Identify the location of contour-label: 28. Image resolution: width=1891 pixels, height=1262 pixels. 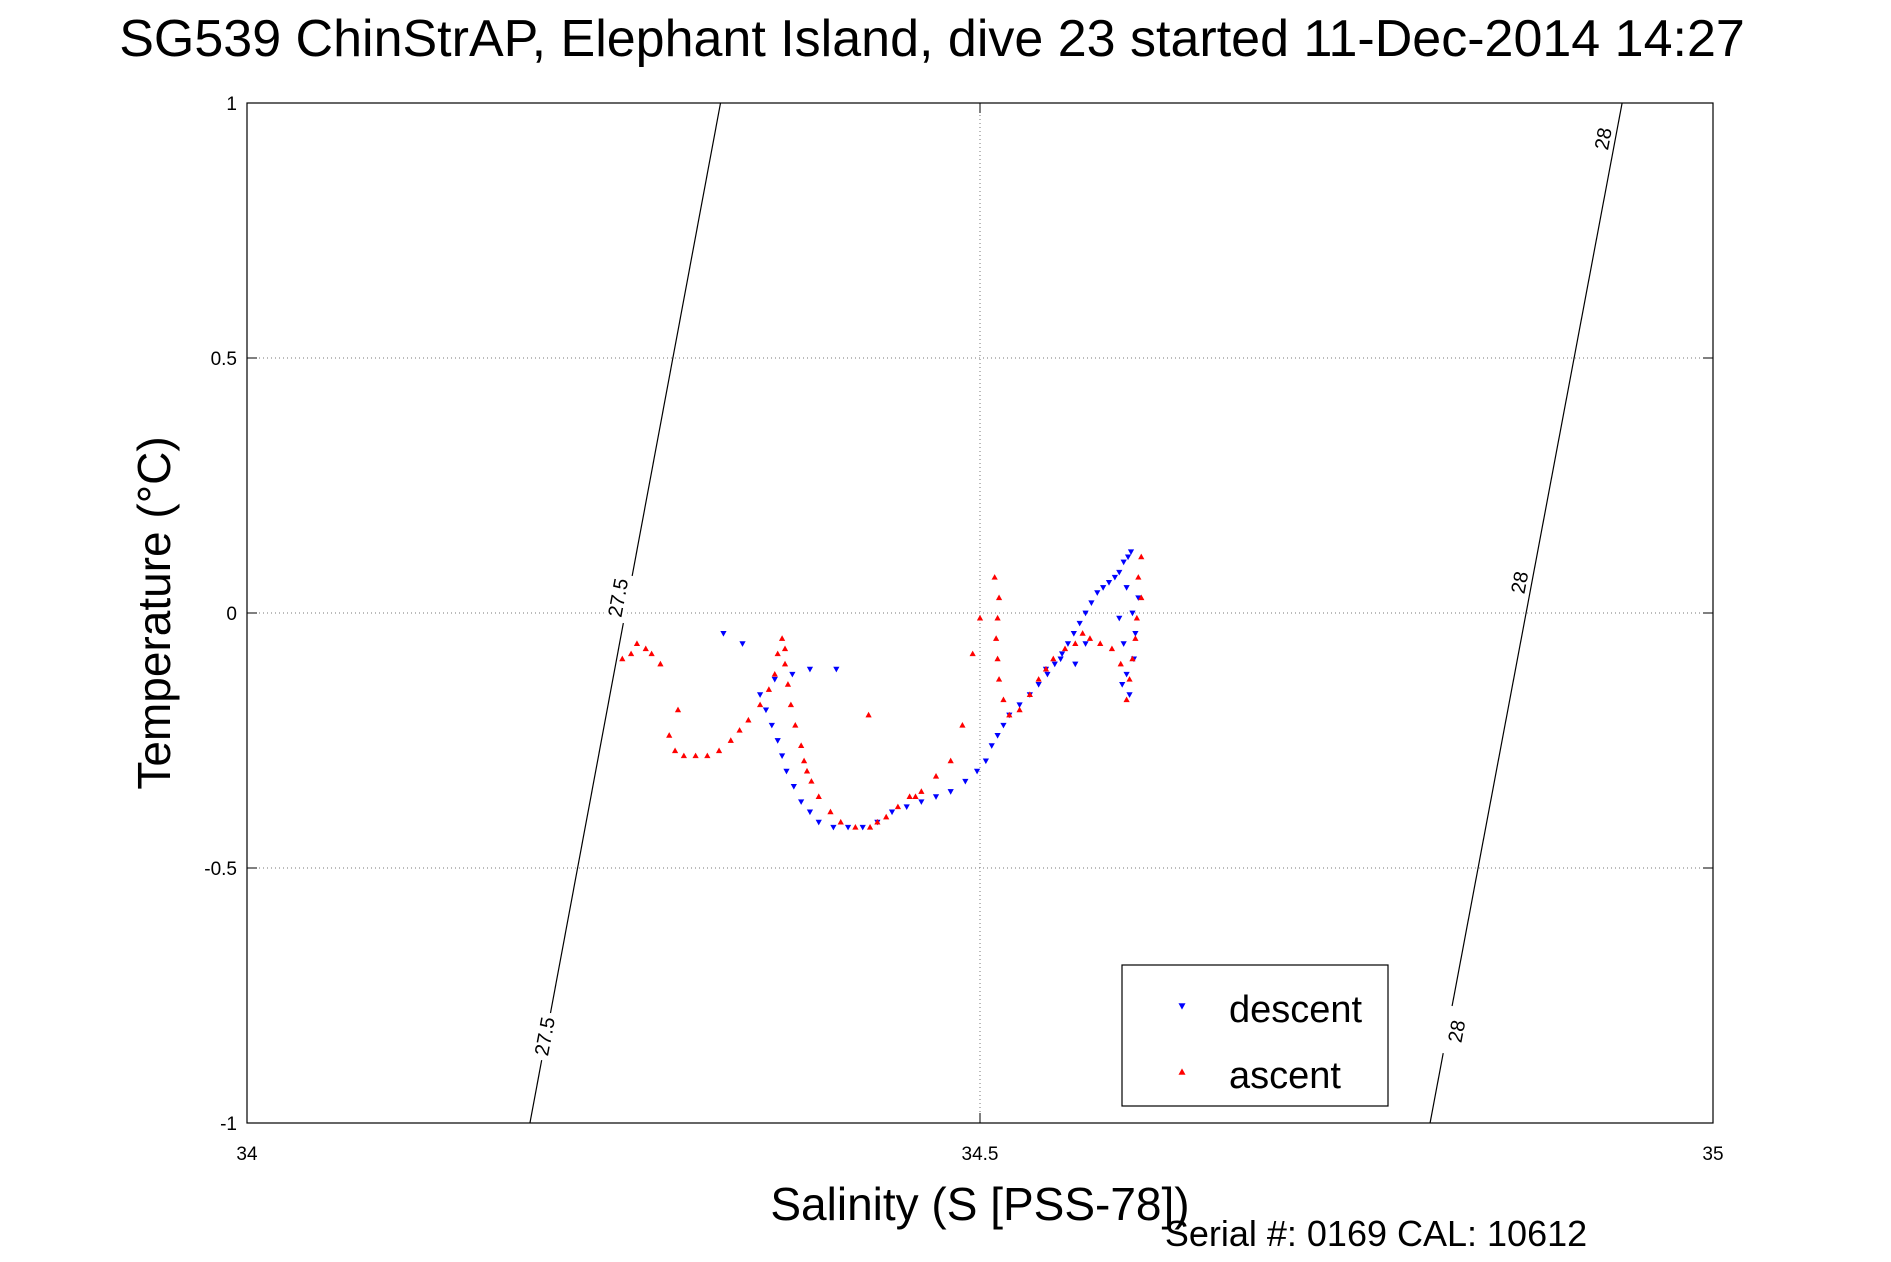
(1604, 139).